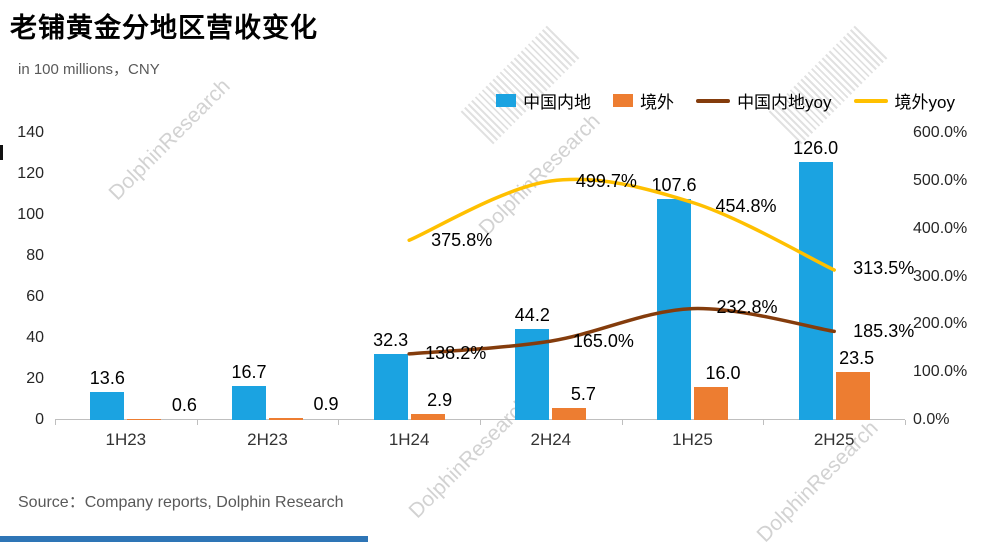 The width and height of the screenshot is (1000, 547). What do you see at coordinates (692, 439) in the screenshot?
I see `category-label: 1H25` at bounding box center [692, 439].